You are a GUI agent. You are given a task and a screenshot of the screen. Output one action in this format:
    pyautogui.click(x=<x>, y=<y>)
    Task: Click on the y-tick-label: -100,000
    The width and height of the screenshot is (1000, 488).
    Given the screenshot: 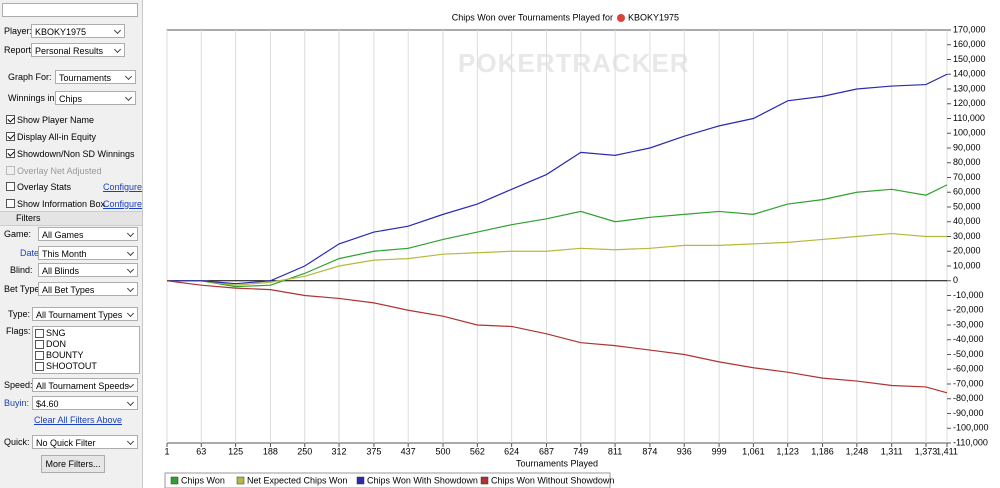 What is the action you would take?
    pyautogui.click(x=971, y=428)
    